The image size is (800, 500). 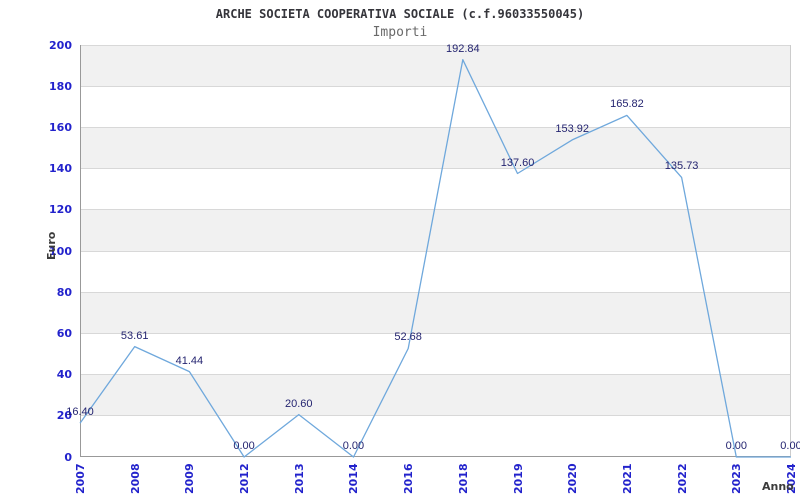 I want to click on data-point-label: 192.84, so click(x=463, y=48).